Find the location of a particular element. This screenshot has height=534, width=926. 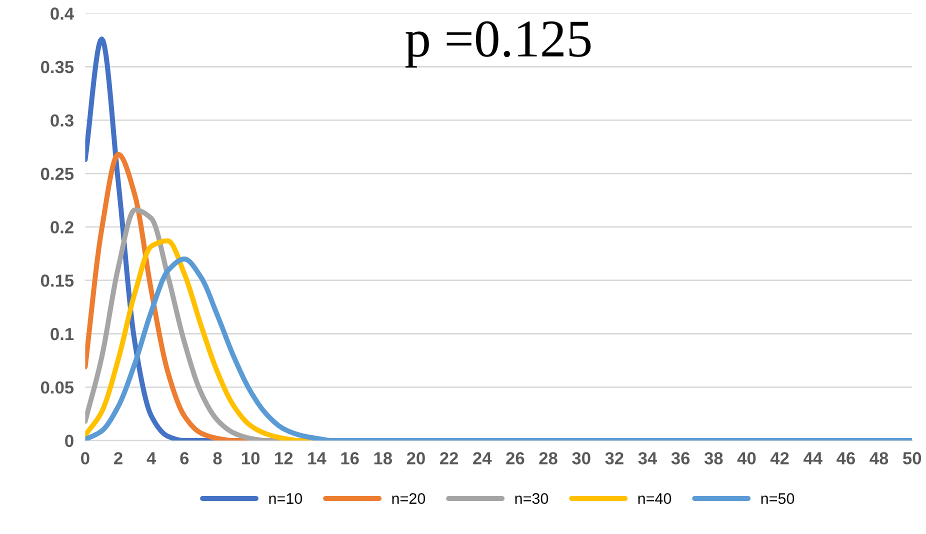

x-tick-label: 16 is located at coordinates (350, 458).